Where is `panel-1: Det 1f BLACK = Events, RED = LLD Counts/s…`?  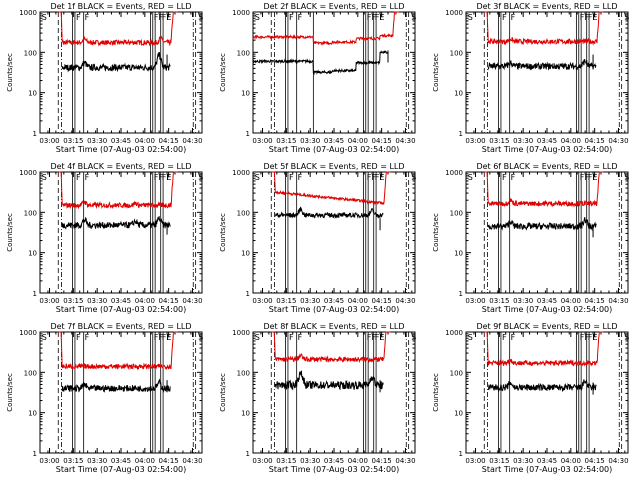
panel-1: Det 1f BLACK = Events, RED = LLD Counts/s… is located at coordinates (104, 78).